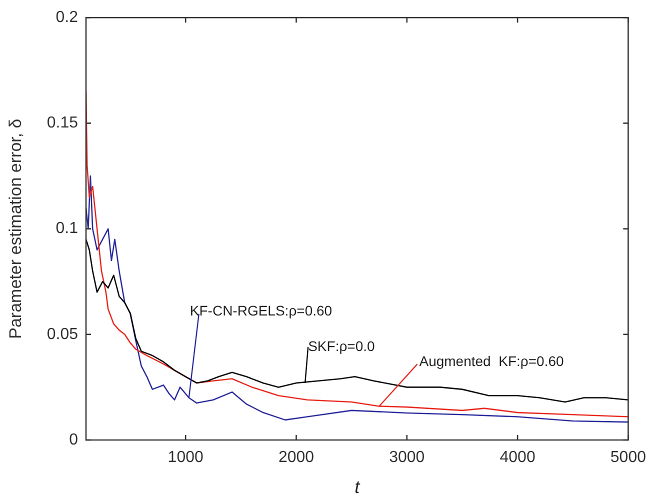 This screenshot has height=499, width=654. What do you see at coordinates (628, 457) in the screenshot?
I see `x-tick-label: 5000` at bounding box center [628, 457].